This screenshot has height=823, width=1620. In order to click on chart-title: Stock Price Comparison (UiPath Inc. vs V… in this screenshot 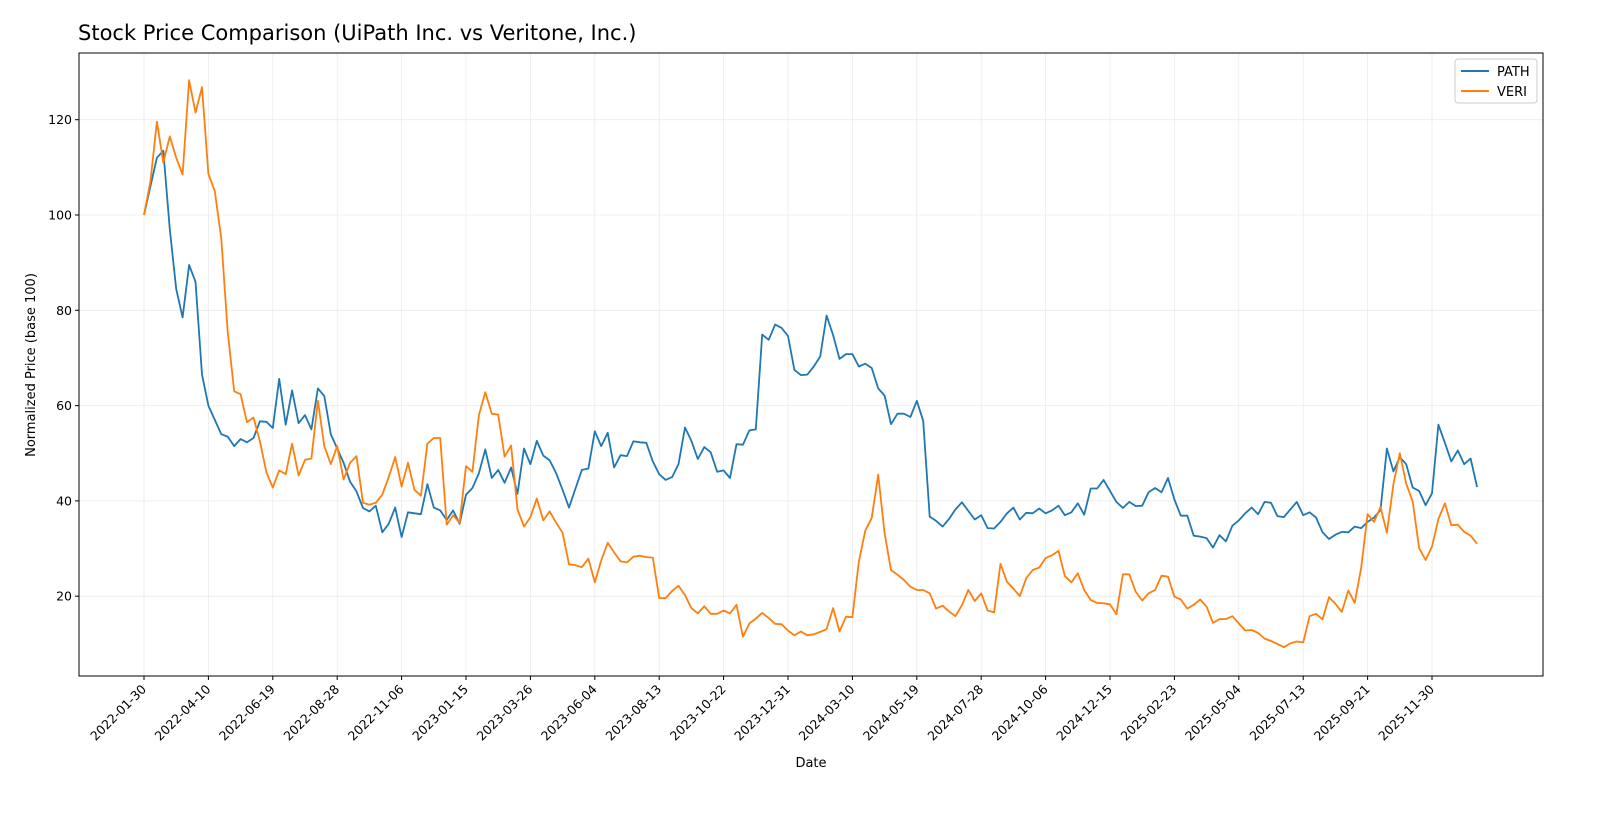, I will do `click(357, 33)`.